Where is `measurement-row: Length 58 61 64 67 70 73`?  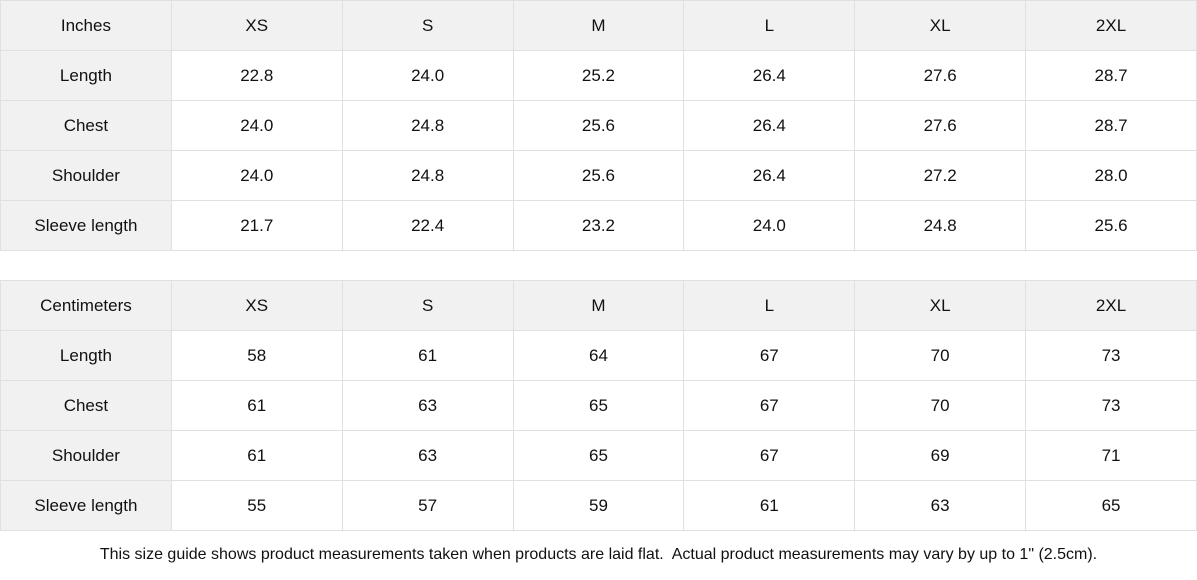
measurement-row: Length 58 61 64 67 70 73 is located at coordinates (598, 355).